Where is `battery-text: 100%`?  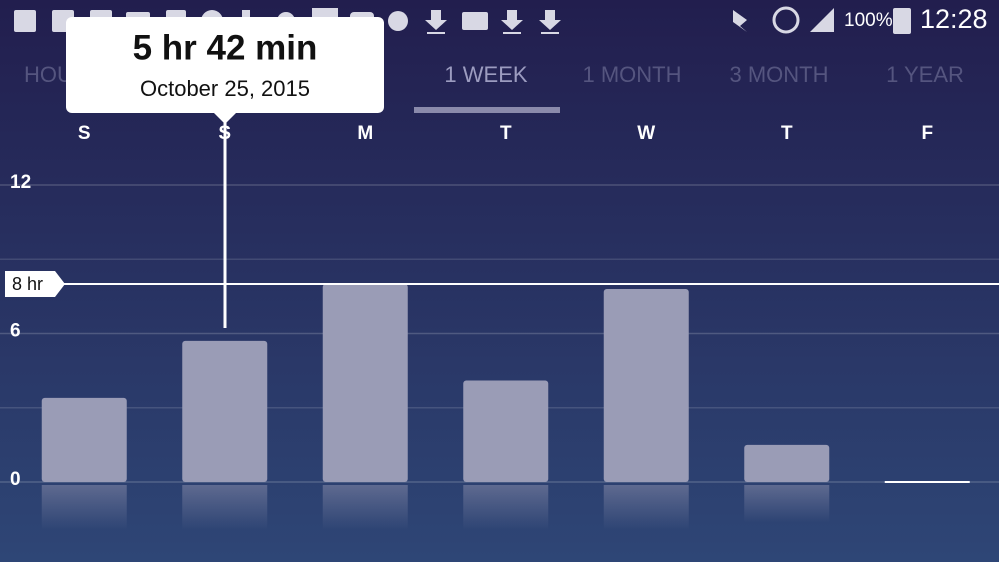 battery-text: 100% is located at coordinates (868, 20).